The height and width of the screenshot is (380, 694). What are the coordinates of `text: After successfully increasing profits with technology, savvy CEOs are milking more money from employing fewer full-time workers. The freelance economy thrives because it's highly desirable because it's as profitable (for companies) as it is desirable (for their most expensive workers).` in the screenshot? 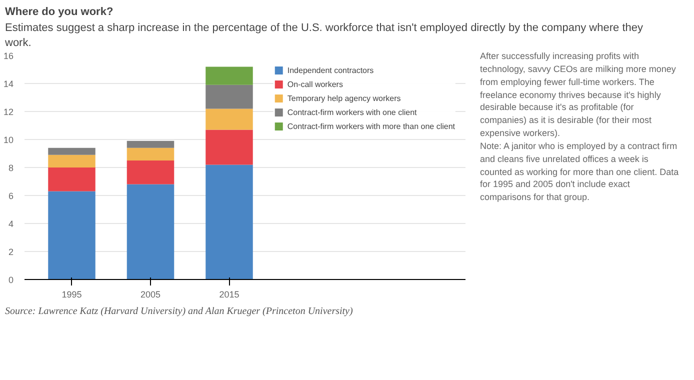 It's located at (578, 95).